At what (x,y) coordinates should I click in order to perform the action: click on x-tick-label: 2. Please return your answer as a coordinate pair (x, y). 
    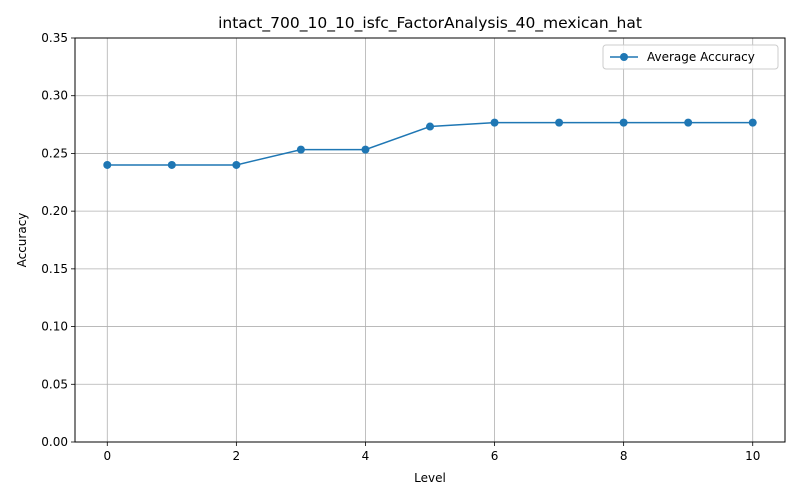
    Looking at the image, I should click on (237, 456).